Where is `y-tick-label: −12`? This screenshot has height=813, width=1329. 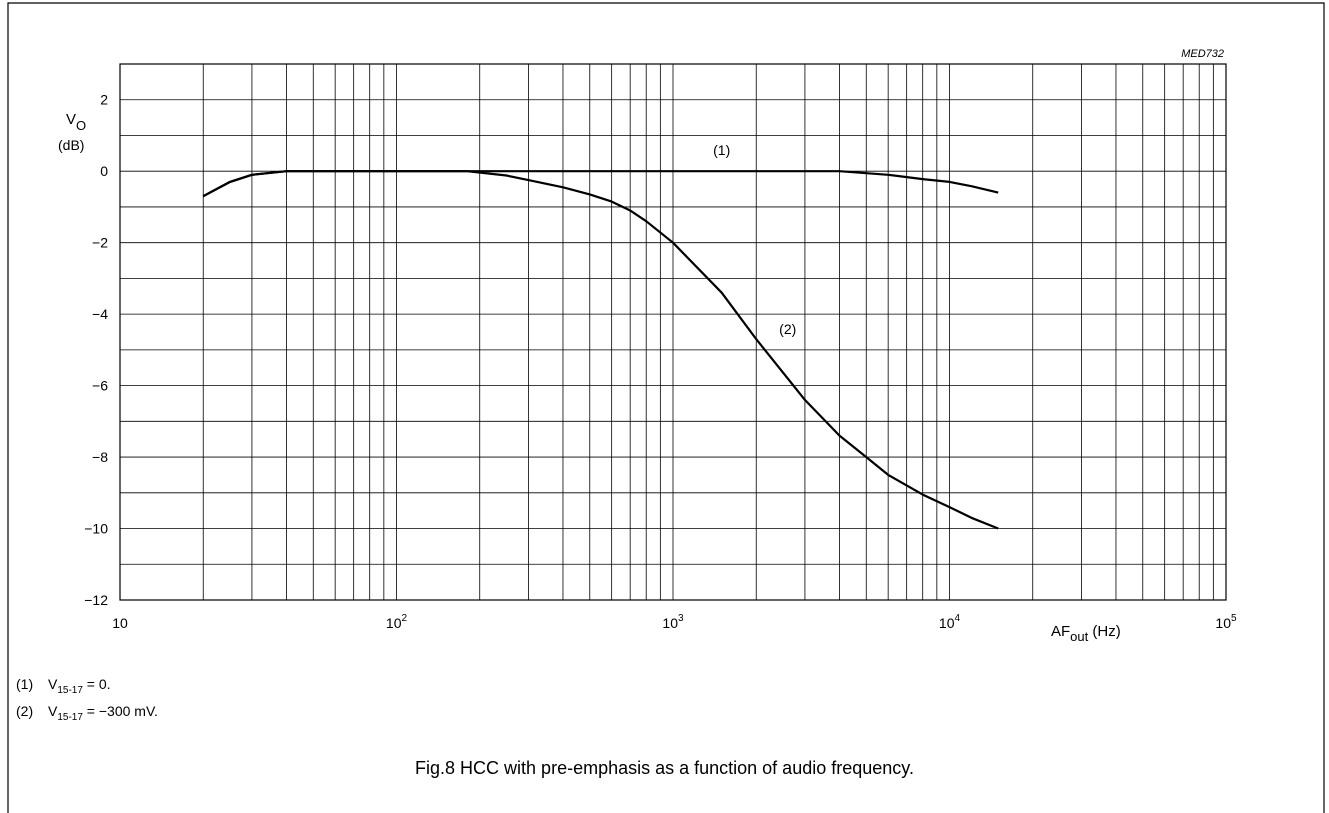
y-tick-label: −12 is located at coordinates (96, 600).